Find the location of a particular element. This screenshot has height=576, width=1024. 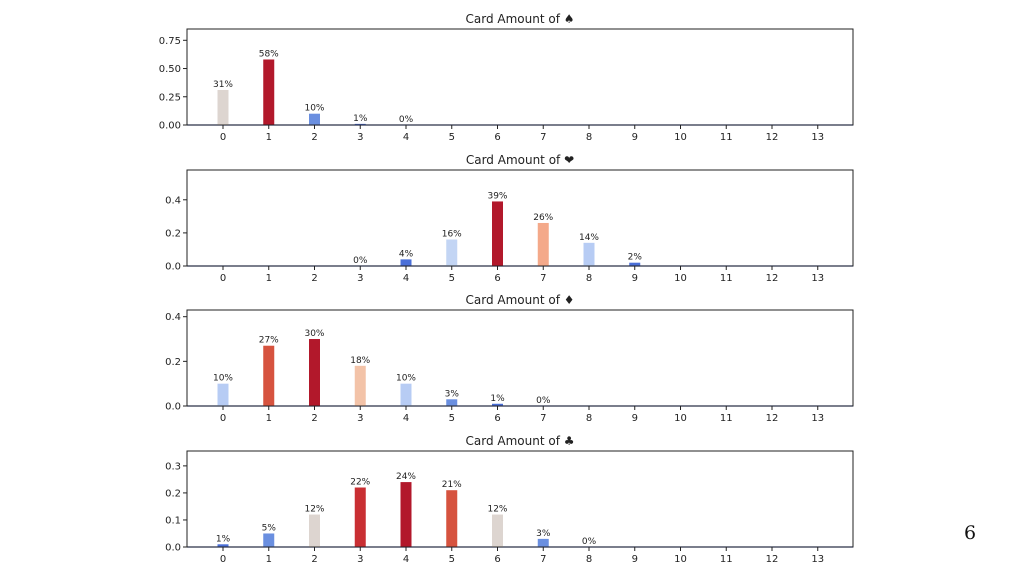

data-label: 58% is located at coordinates (269, 54).